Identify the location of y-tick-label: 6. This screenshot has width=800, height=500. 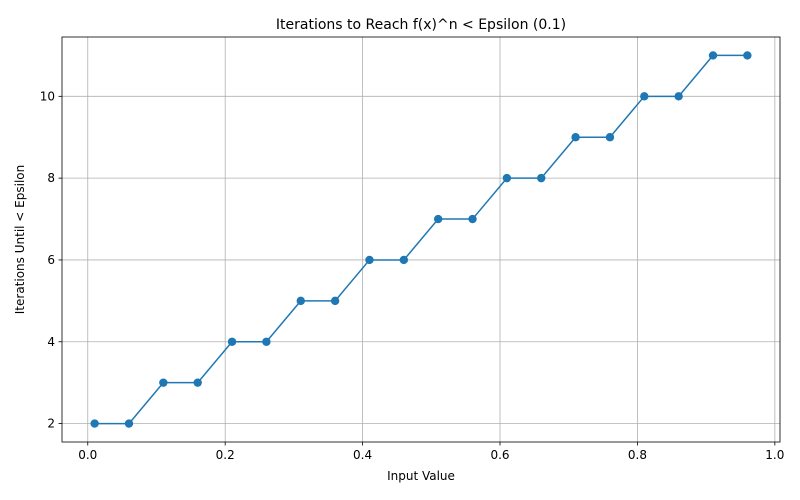
(51, 260).